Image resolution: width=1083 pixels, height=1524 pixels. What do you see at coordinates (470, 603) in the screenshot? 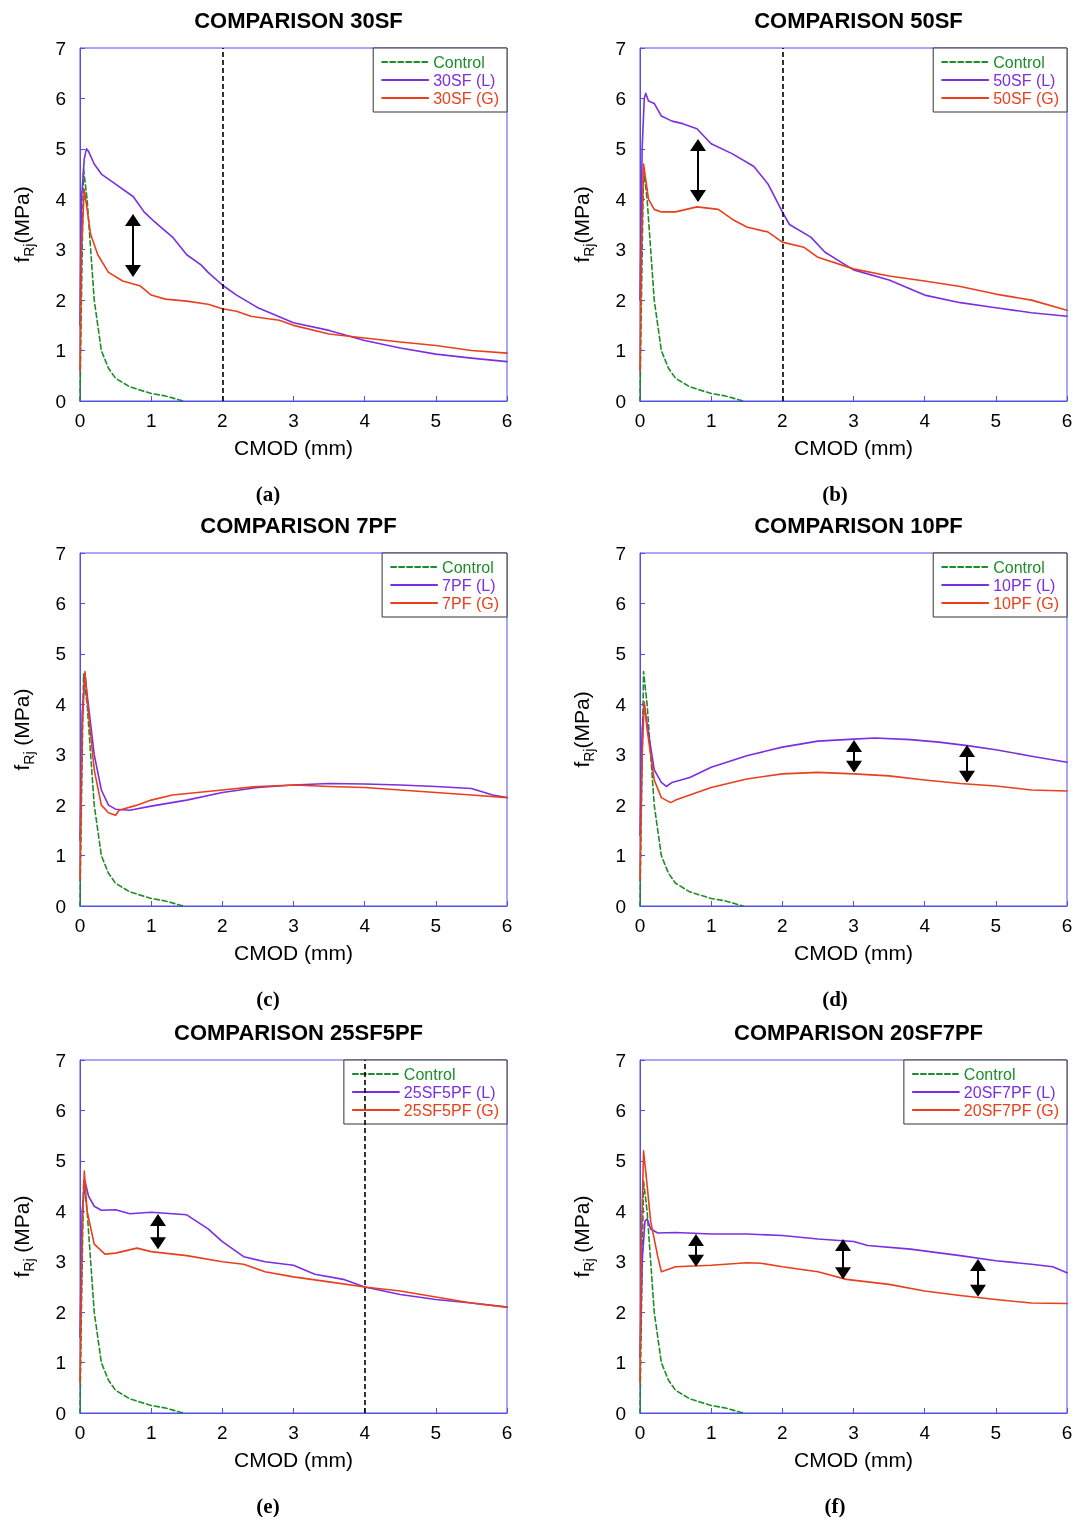
I see `legend-label: 7PF (G)` at bounding box center [470, 603].